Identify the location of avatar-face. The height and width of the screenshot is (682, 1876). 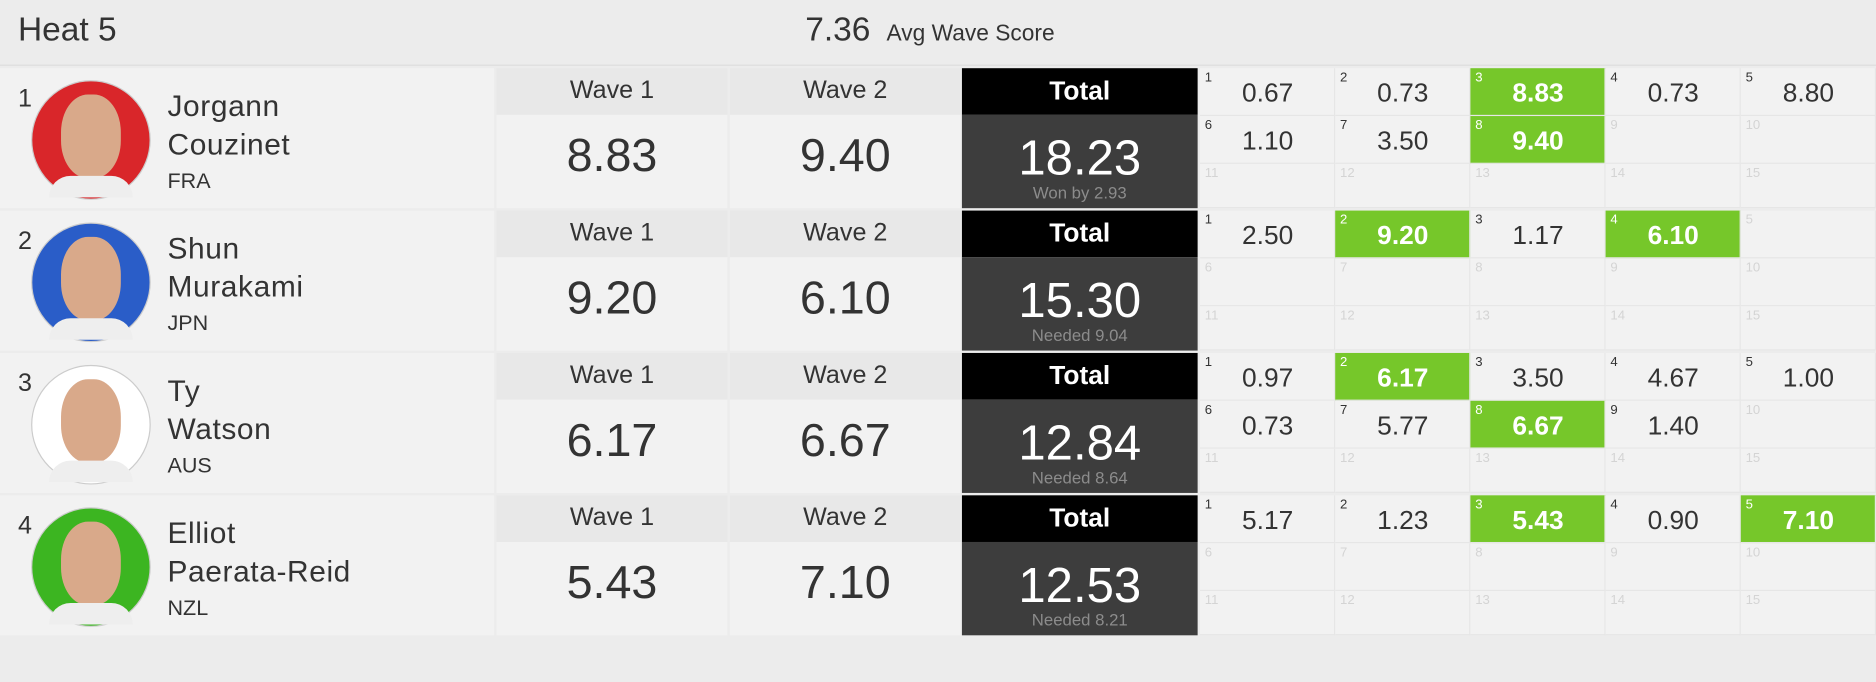
(91, 421).